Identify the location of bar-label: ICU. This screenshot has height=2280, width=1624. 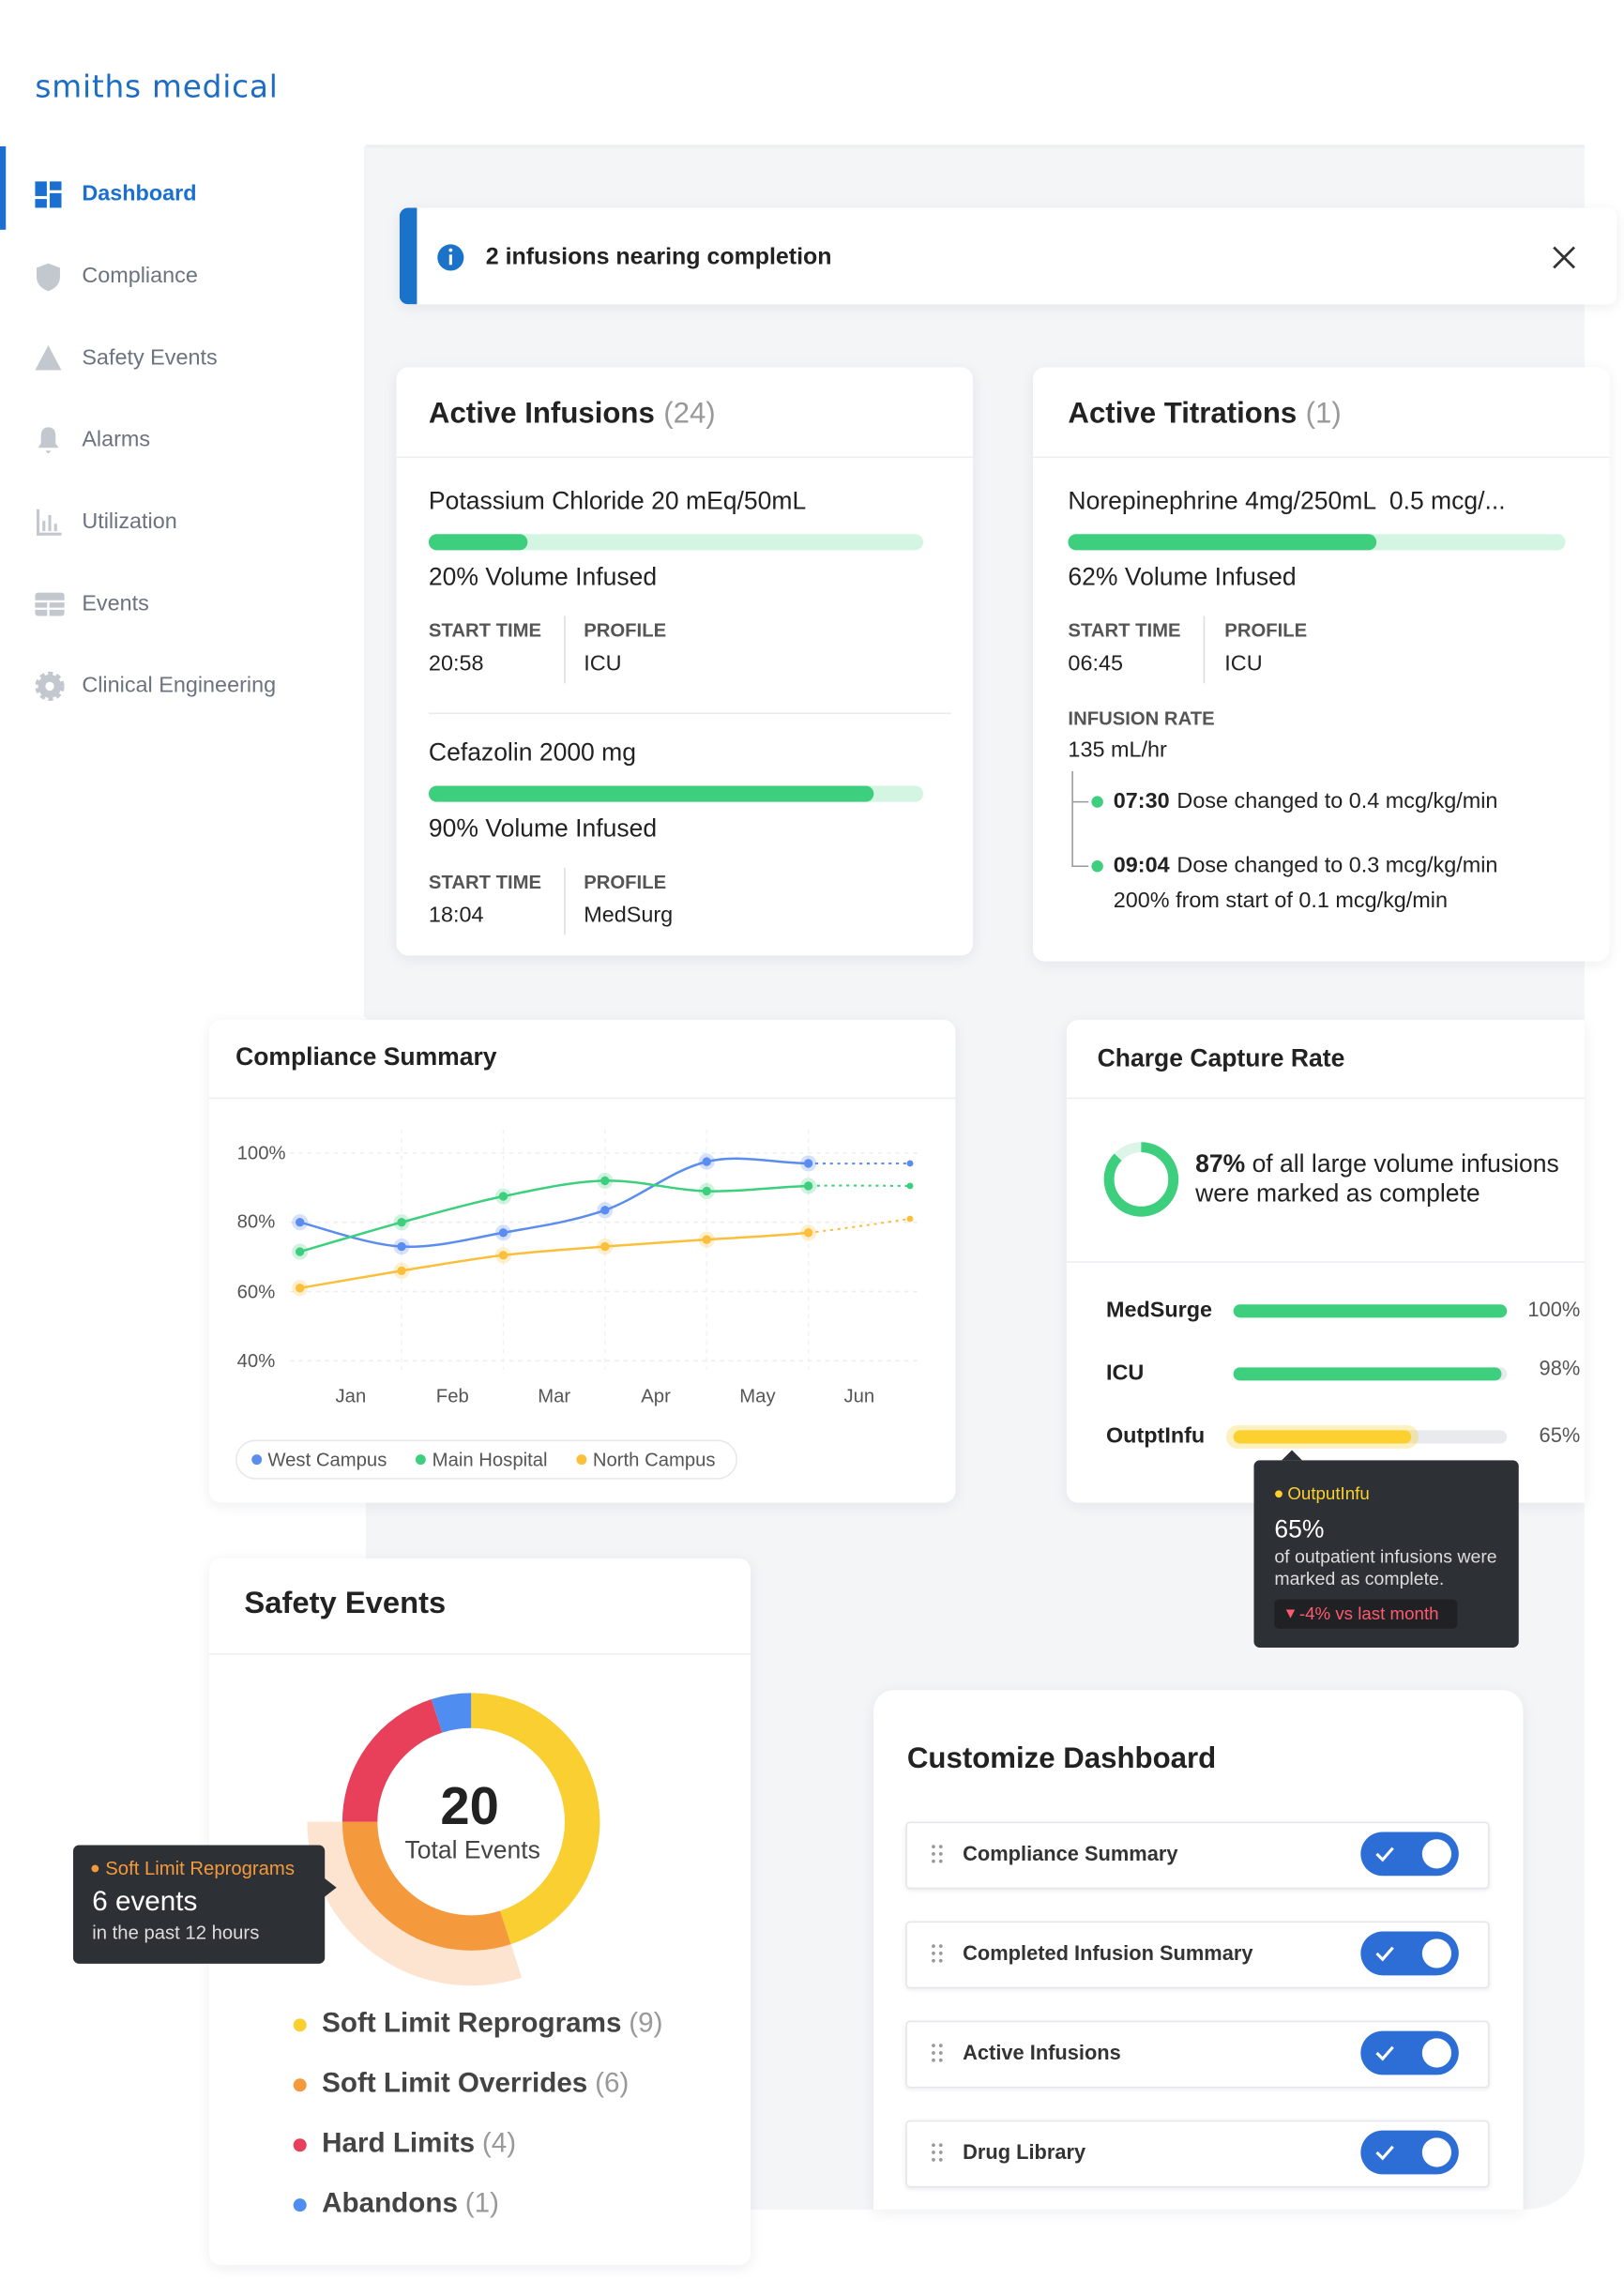
(1125, 1373).